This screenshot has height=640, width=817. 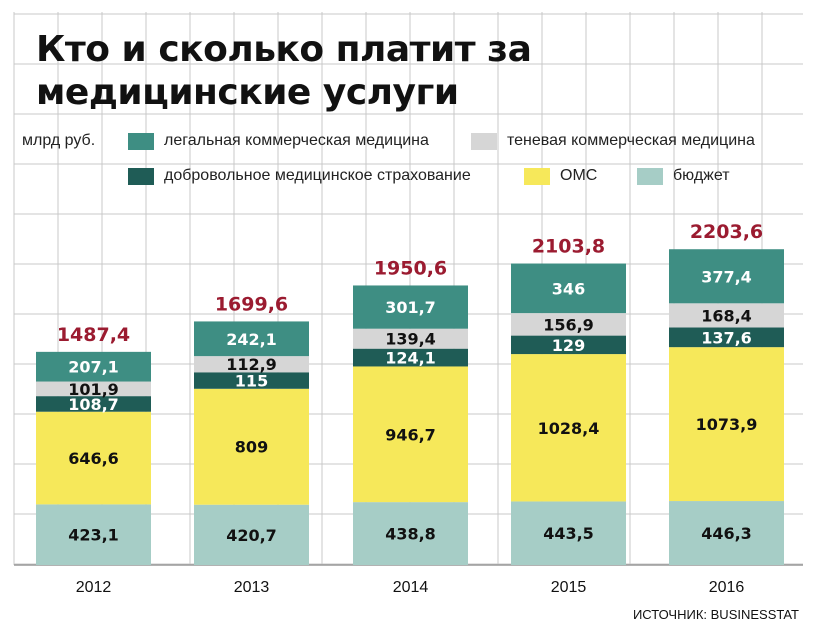 What do you see at coordinates (569, 587) in the screenshot?
I see `x-tick-label: 2015` at bounding box center [569, 587].